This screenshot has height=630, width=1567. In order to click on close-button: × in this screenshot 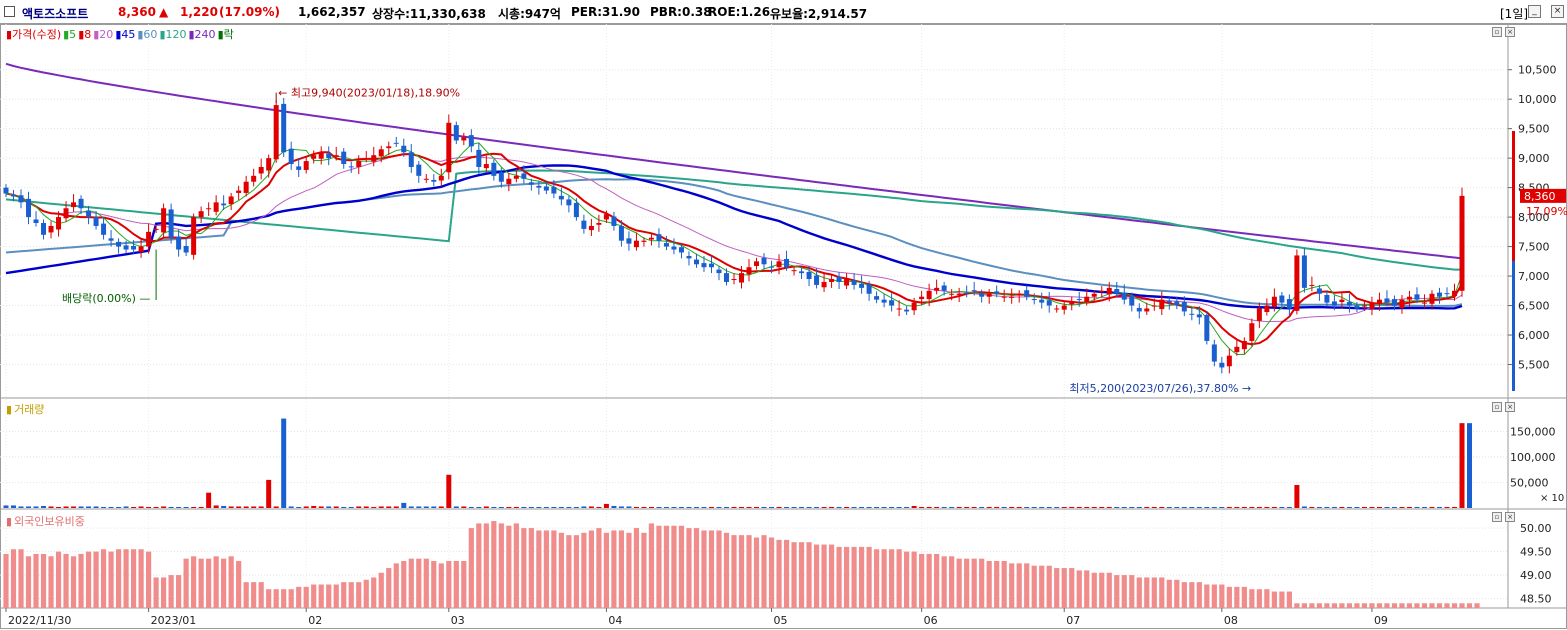, I will do `click(1557, 11)`.